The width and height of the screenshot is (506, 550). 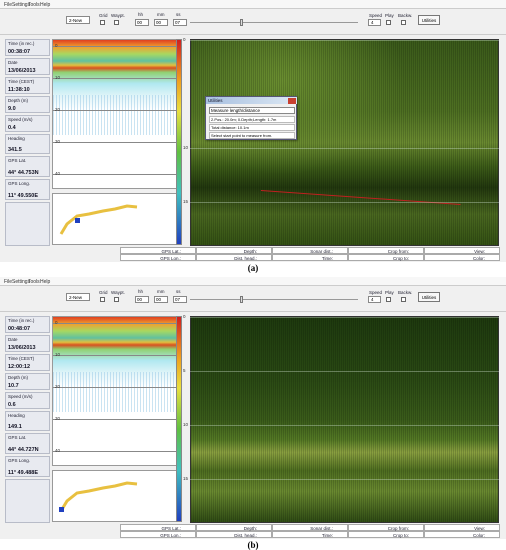 I want to click on sonar-axis-label: 15, so click(x=186, y=201).